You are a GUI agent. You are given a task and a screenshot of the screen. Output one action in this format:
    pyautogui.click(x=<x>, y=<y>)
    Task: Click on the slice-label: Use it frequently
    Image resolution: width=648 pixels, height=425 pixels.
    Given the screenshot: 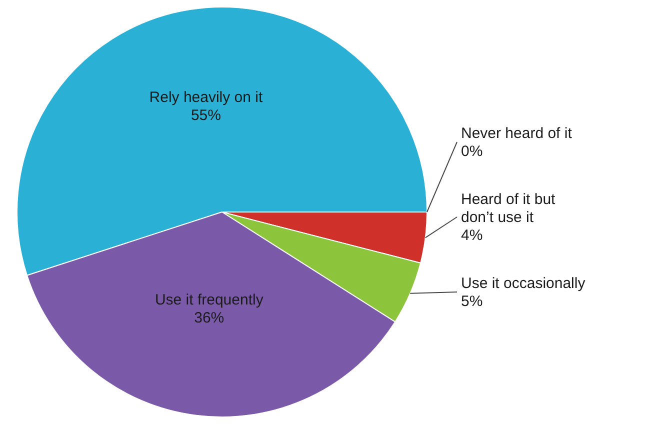 What is the action you would take?
    pyautogui.click(x=209, y=300)
    